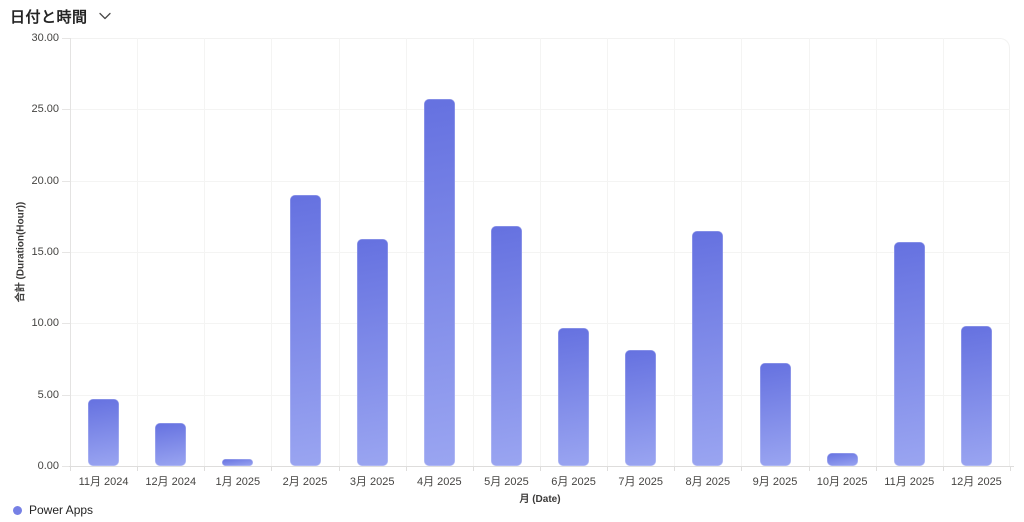 This screenshot has width=1024, height=522. I want to click on x-axis-category-label: 7月 2025, so click(641, 482).